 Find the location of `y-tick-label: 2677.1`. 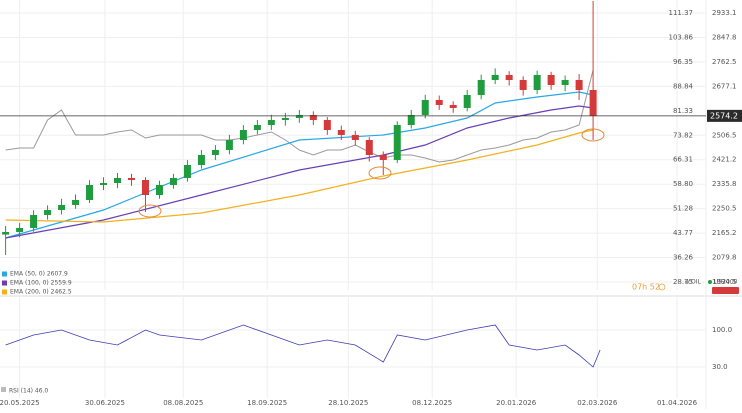

y-tick-label: 2677.1 is located at coordinates (724, 86).